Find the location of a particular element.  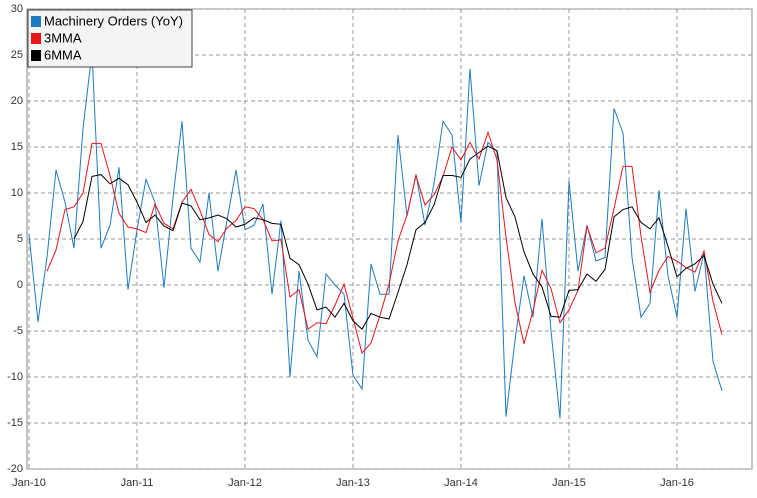

legend-label: 6MMA is located at coordinates (63, 54).